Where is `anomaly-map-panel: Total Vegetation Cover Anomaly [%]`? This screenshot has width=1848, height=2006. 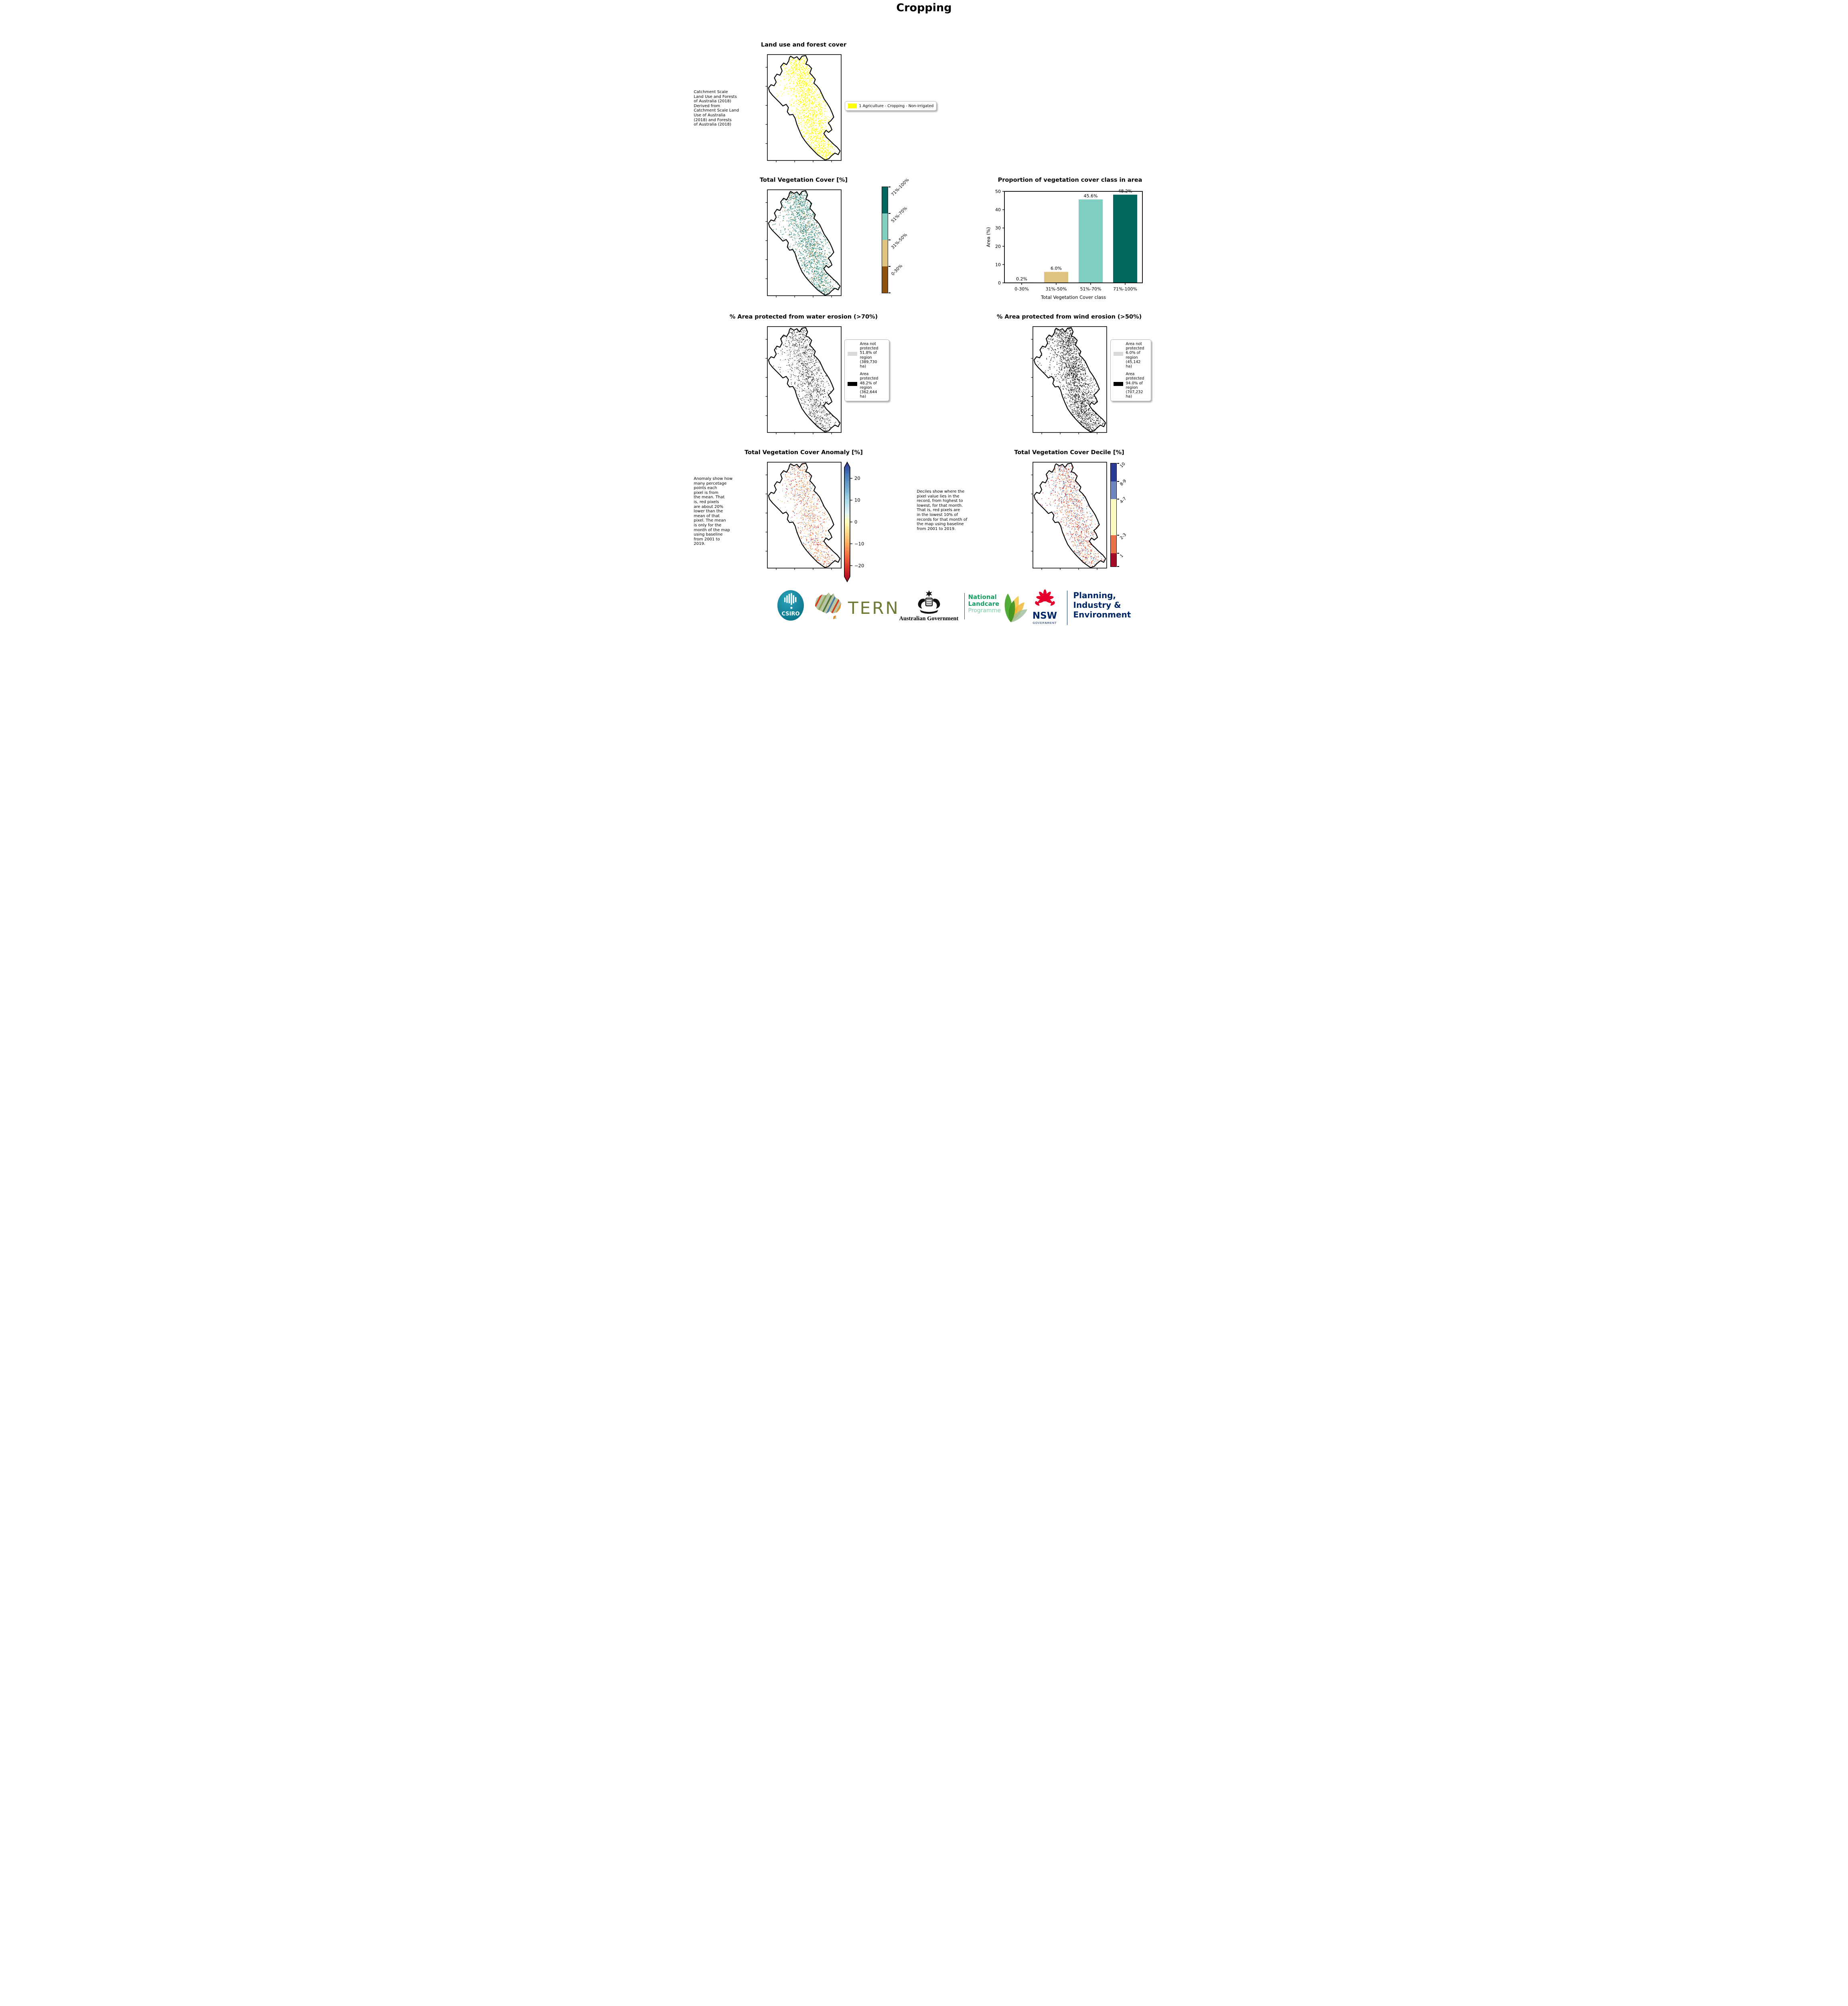
anomaly-map-panel: Total Vegetation Cover Anomaly [%] is located at coordinates (803, 511).